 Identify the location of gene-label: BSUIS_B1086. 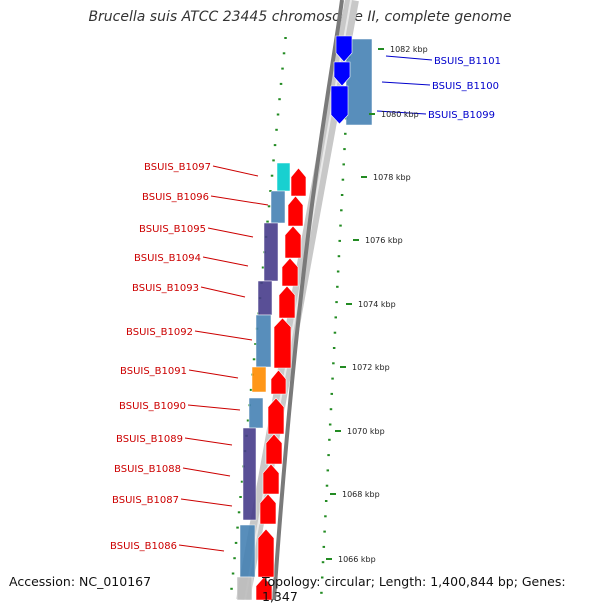
(143, 546).